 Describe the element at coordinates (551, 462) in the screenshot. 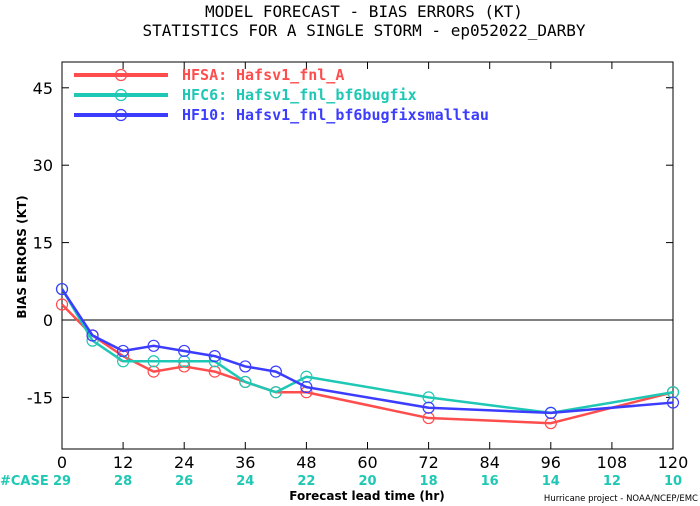

I see `x-tick-label: 96` at that location.